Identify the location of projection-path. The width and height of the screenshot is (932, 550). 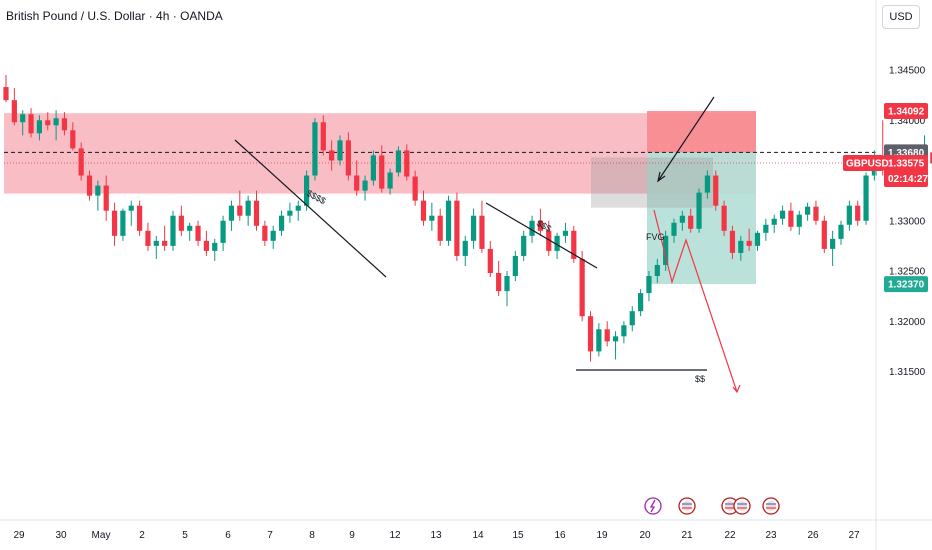
(695, 301).